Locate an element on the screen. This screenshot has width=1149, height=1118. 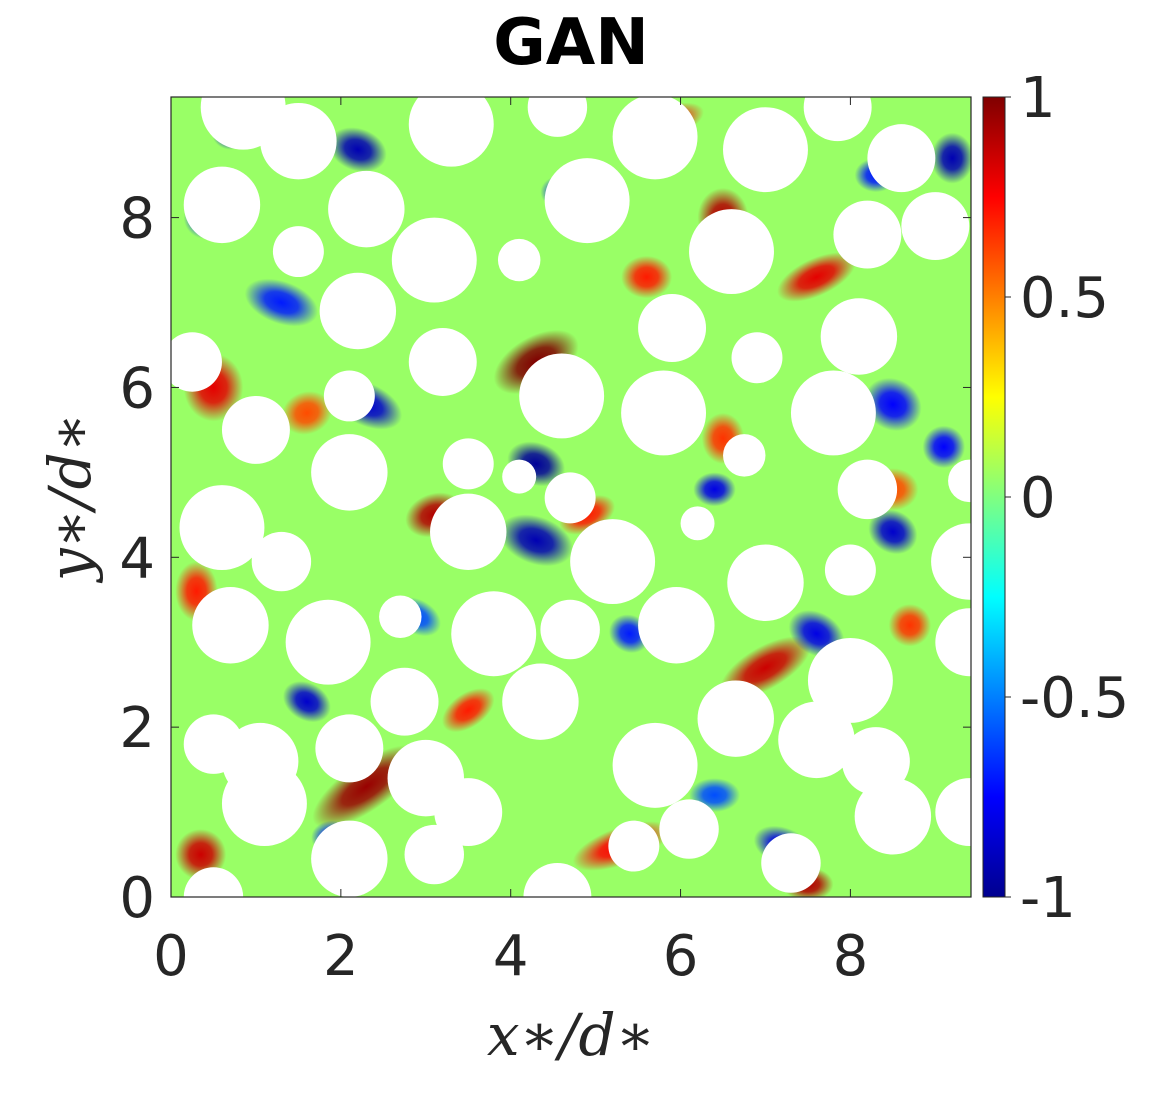
colorbar-ticks: -1 -0.5 0 0.5 1 is located at coordinates (1067, 498).